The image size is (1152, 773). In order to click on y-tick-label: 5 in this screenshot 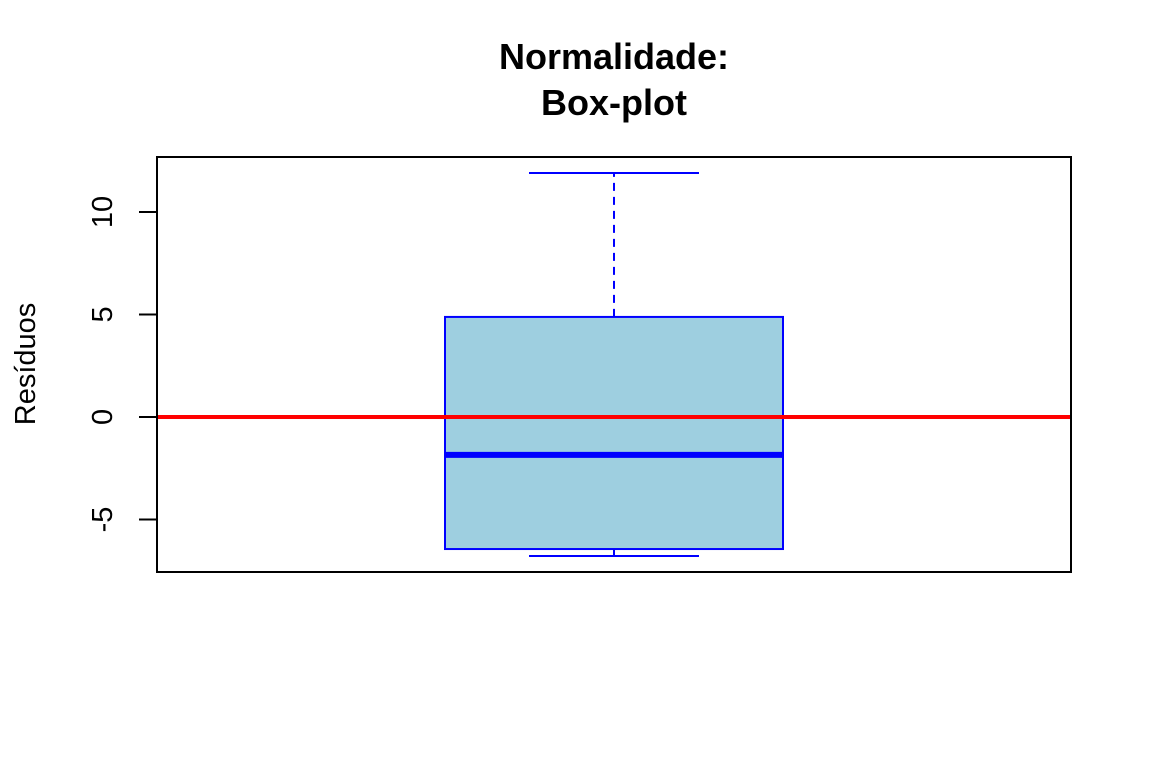, I will do `click(103, 314)`.